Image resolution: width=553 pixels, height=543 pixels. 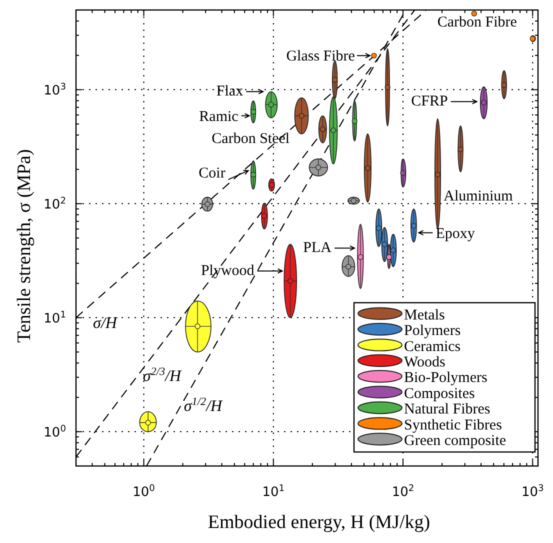 I want to click on legend-label: Ceramics, so click(x=432, y=346).